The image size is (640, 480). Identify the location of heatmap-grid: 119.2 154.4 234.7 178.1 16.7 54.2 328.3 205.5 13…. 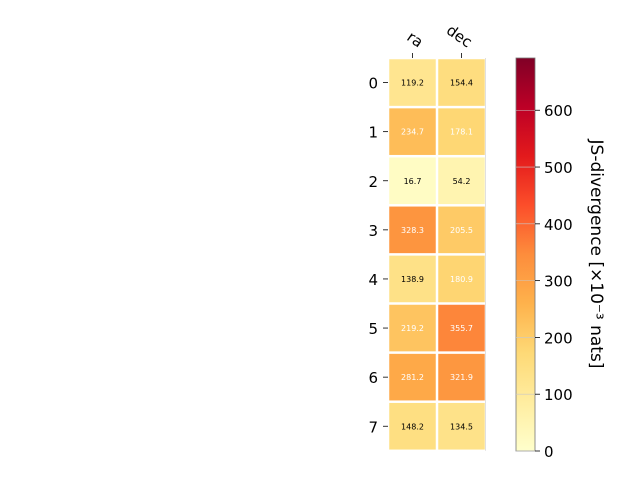
(437, 254).